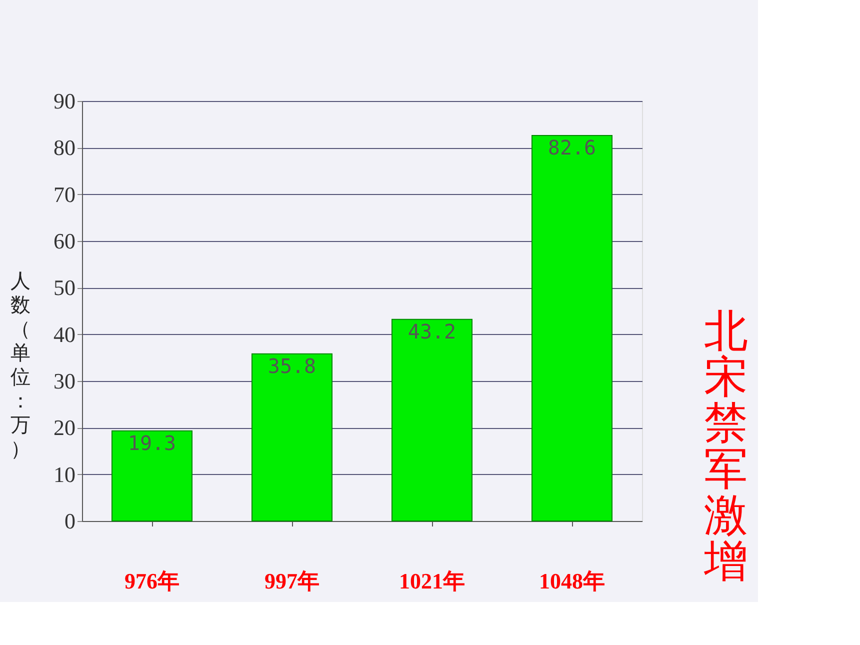 The height and width of the screenshot is (645, 860). I want to click on text: 北宋禁军激增, so click(725, 446).